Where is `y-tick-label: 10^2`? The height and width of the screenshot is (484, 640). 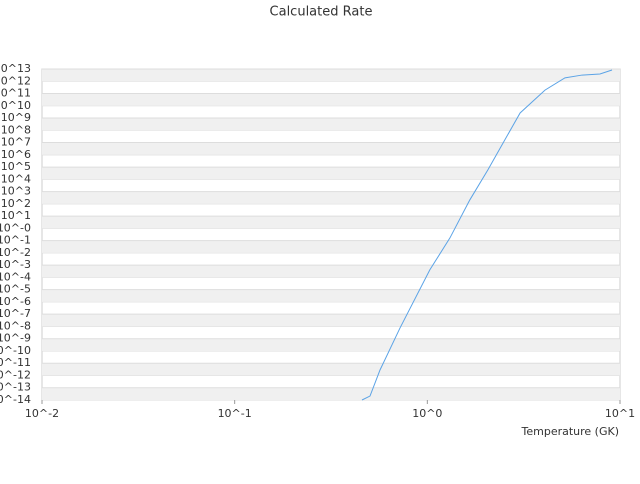 y-tick-label: 10^2 is located at coordinates (16, 203).